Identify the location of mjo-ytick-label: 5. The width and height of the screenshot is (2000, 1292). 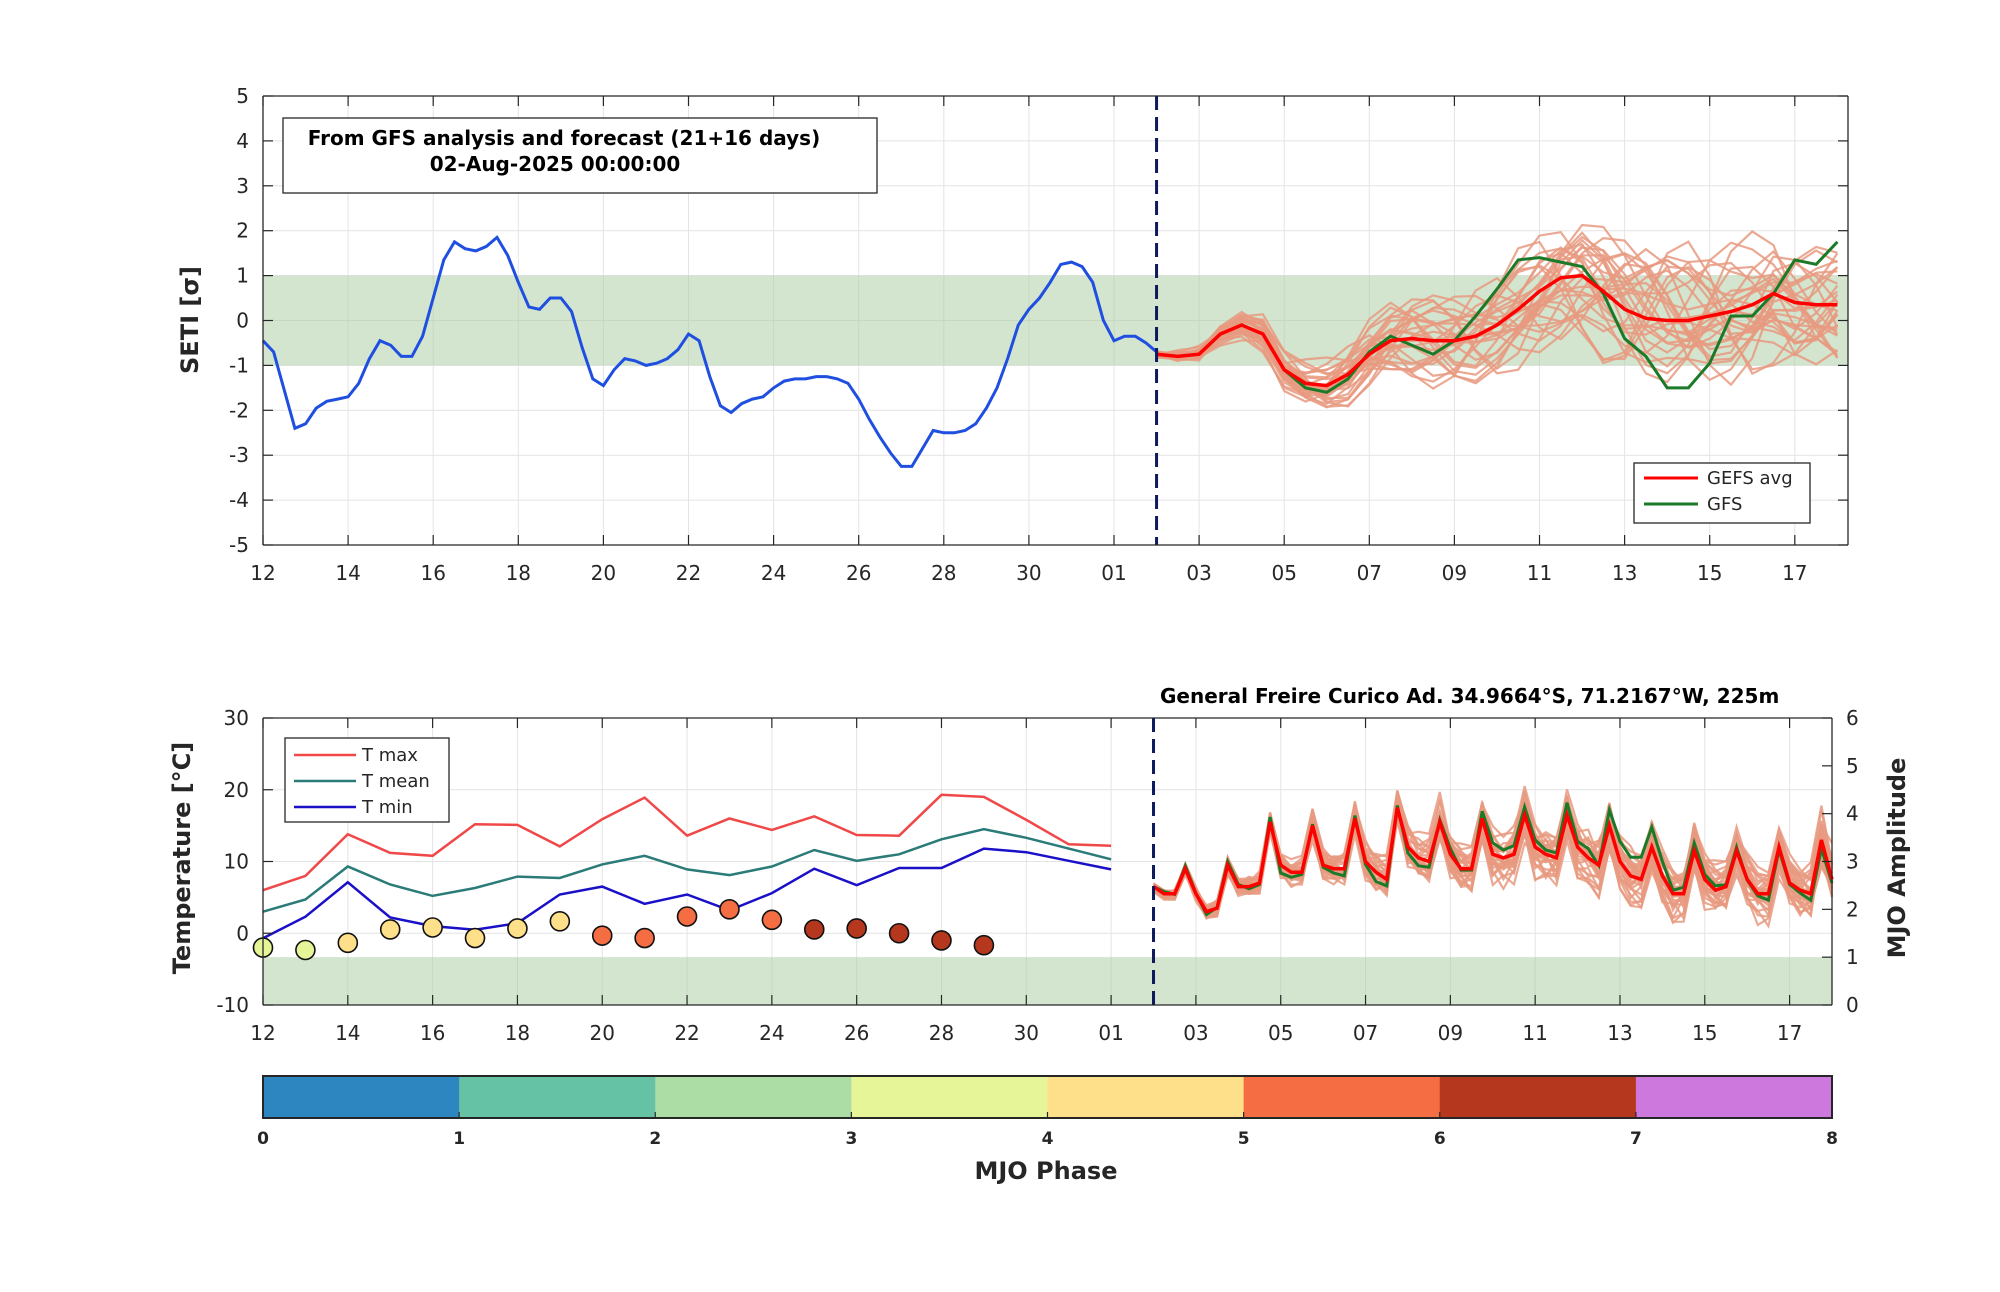
(1852, 766).